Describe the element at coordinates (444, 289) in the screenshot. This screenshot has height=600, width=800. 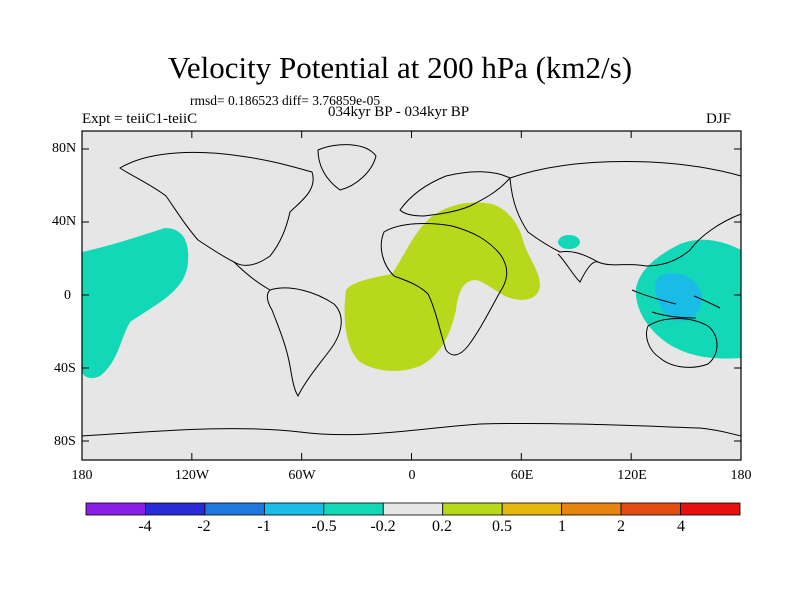
I see `coast-africa` at that location.